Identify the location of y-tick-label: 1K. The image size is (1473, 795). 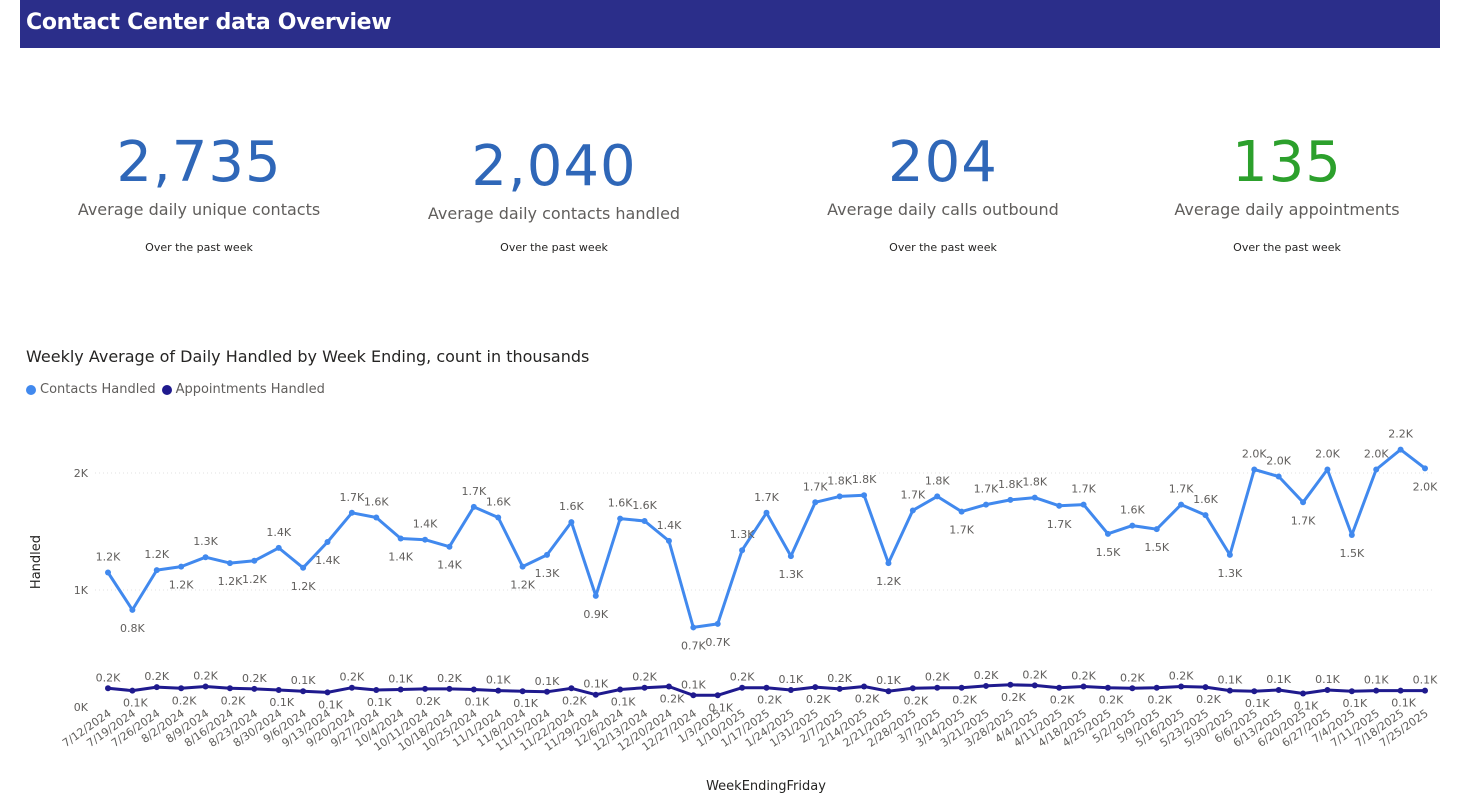
(81, 590).